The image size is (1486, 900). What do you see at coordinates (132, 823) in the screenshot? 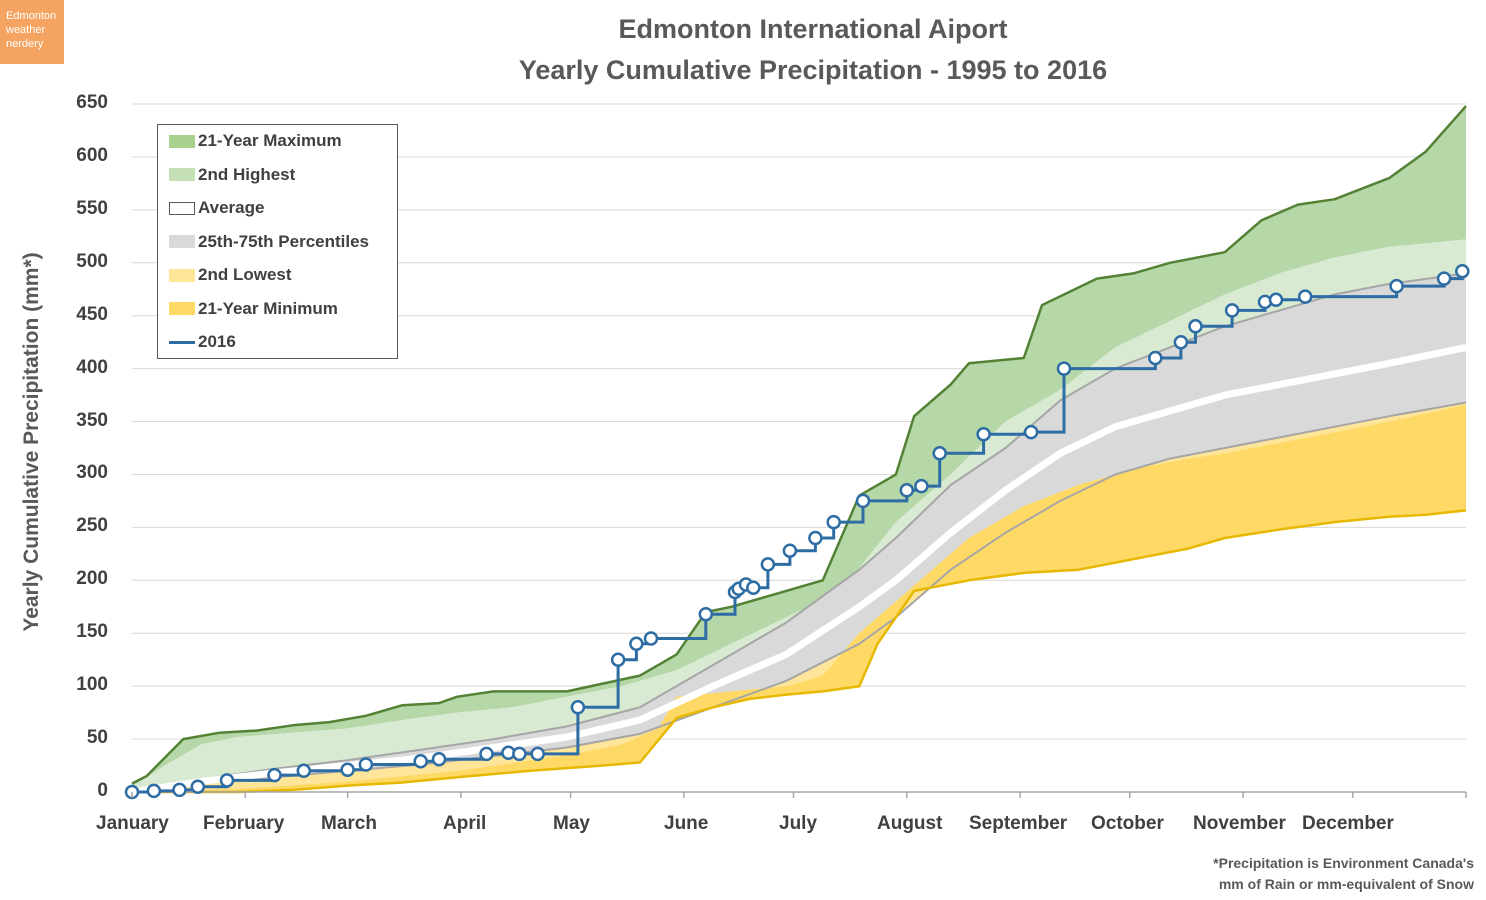
I see `x-tick-label: January` at bounding box center [132, 823].